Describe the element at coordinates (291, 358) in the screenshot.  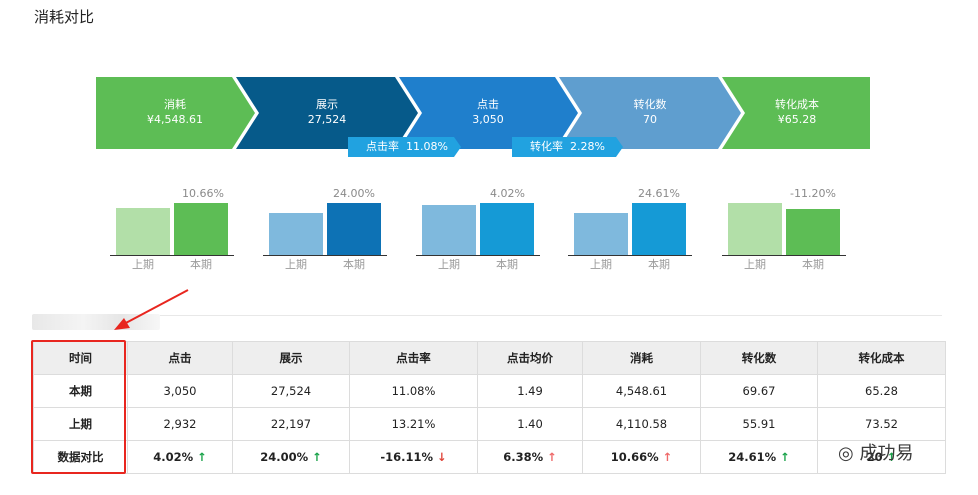
I see `col-impressions: 展示` at that location.